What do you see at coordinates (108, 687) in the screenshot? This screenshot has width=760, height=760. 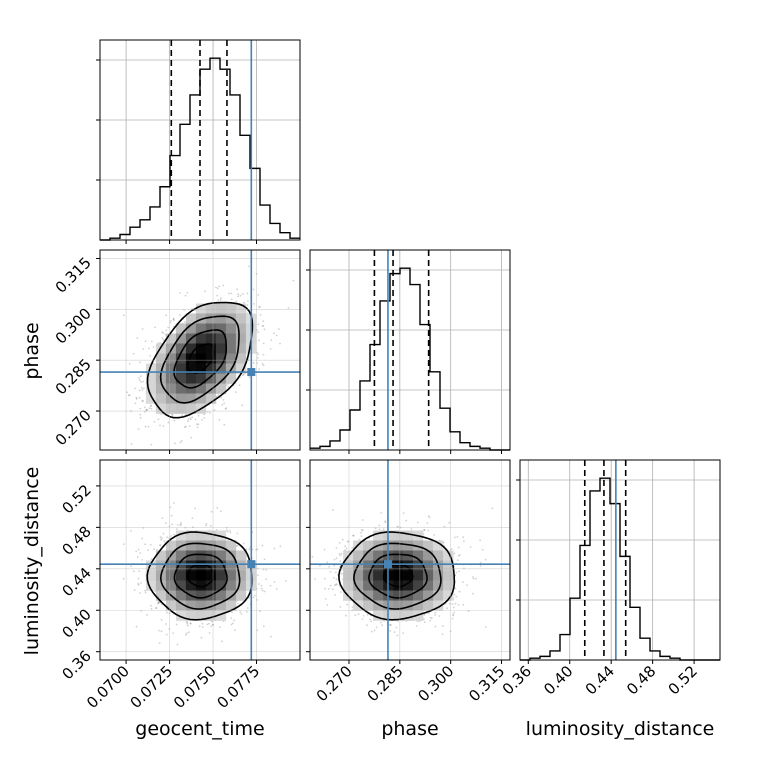 I see `x-tick-label: 0.0700` at bounding box center [108, 687].